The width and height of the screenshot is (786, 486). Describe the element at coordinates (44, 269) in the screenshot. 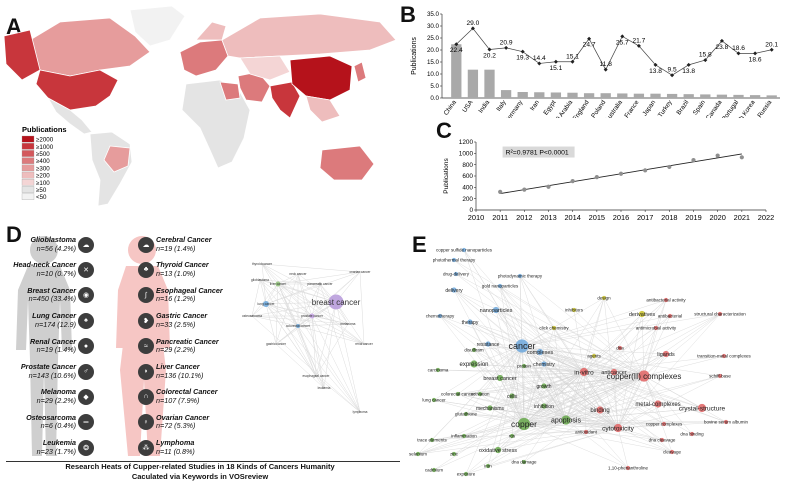

I see `cancer-label: Head-neck Cancer n=10 (0.7%)` at that location.